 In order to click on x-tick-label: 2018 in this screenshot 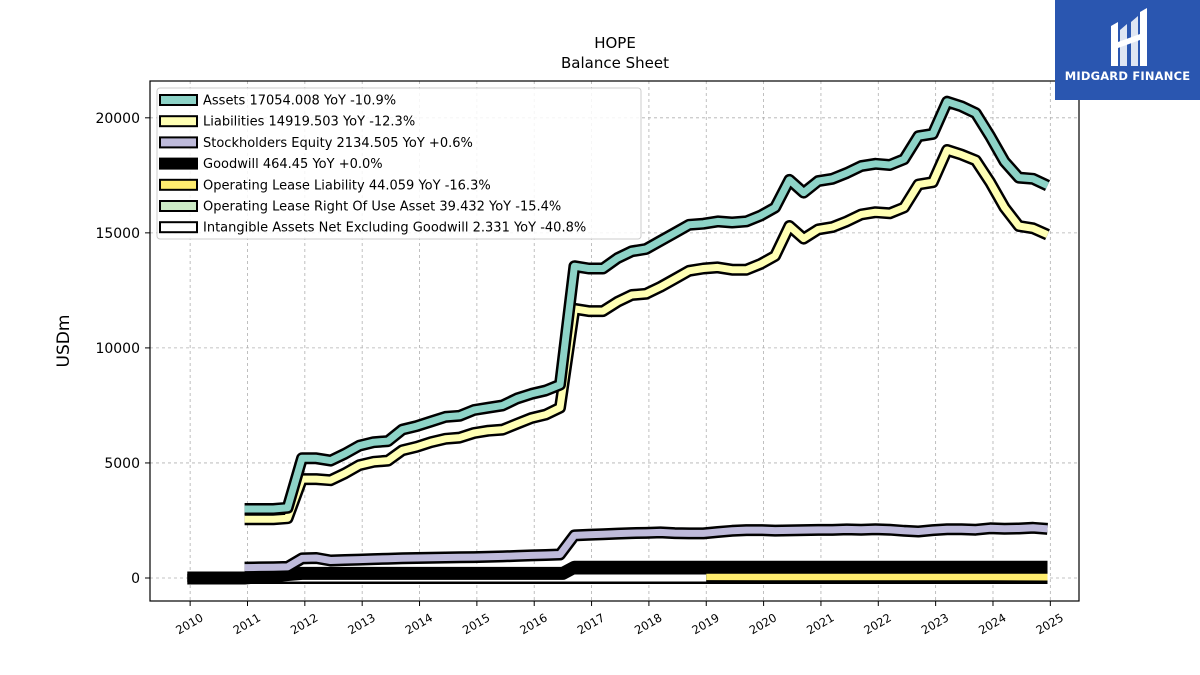, I will do `click(648, 623)`.